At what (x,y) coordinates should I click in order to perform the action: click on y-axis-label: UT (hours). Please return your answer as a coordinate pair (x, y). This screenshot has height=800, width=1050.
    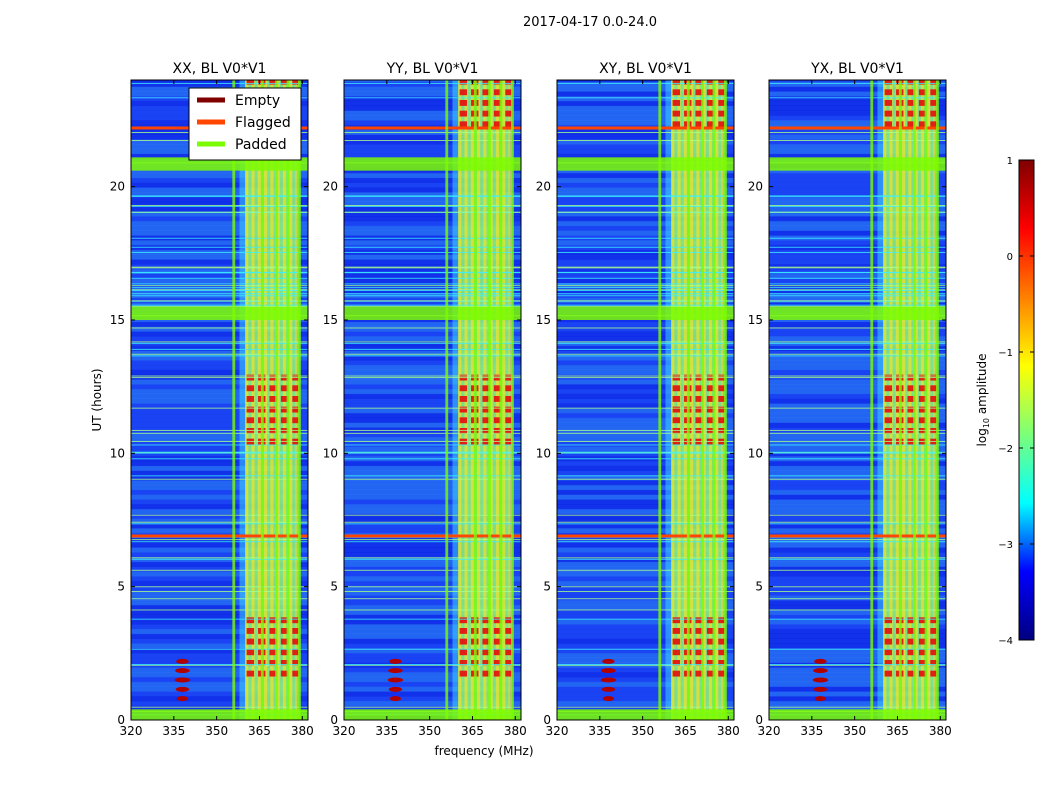
    Looking at the image, I should click on (97, 399).